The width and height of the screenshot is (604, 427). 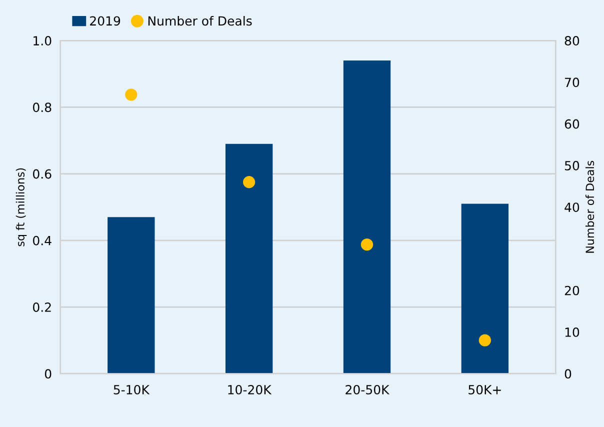 I want to click on y2-tick-label: 60, so click(x=572, y=124).